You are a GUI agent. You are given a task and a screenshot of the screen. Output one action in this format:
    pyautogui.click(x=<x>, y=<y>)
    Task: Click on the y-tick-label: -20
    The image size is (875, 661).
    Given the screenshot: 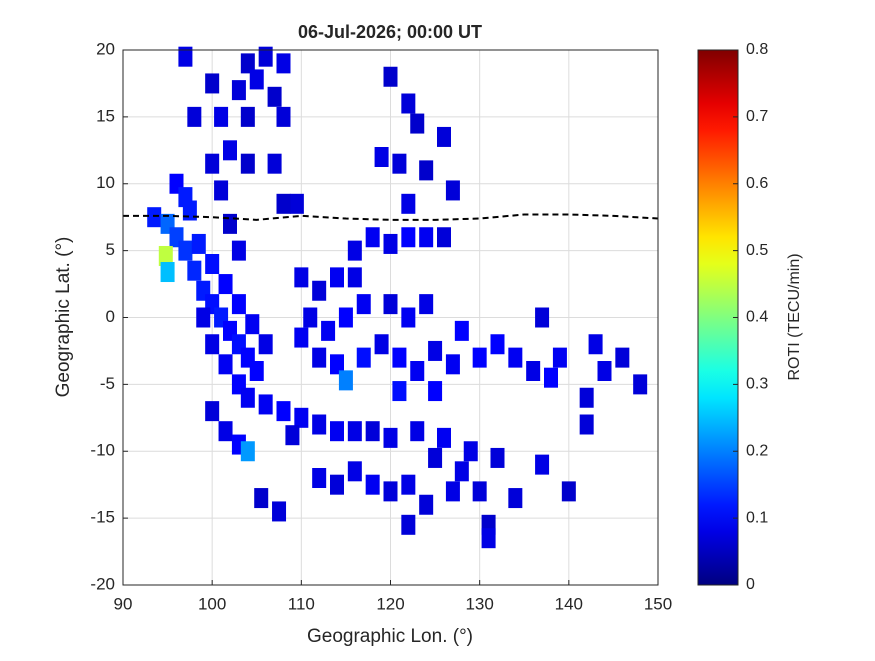 What is the action you would take?
    pyautogui.click(x=102, y=583)
    